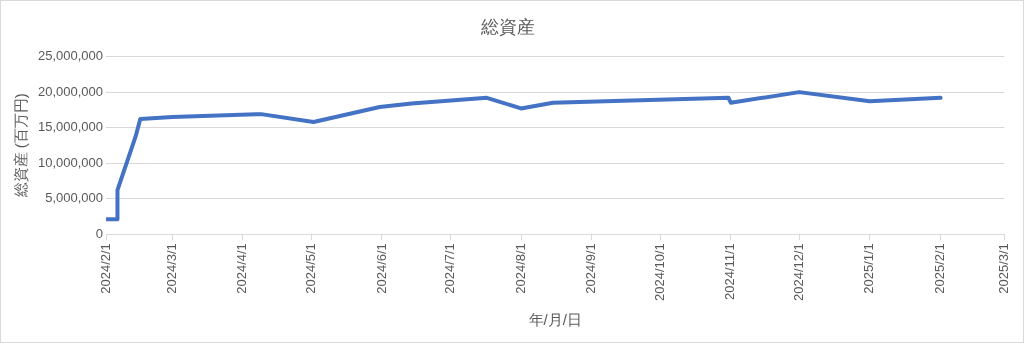 This screenshot has height=343, width=1024. I want to click on x-tick-label: 2025/2/1, so click(940, 268).